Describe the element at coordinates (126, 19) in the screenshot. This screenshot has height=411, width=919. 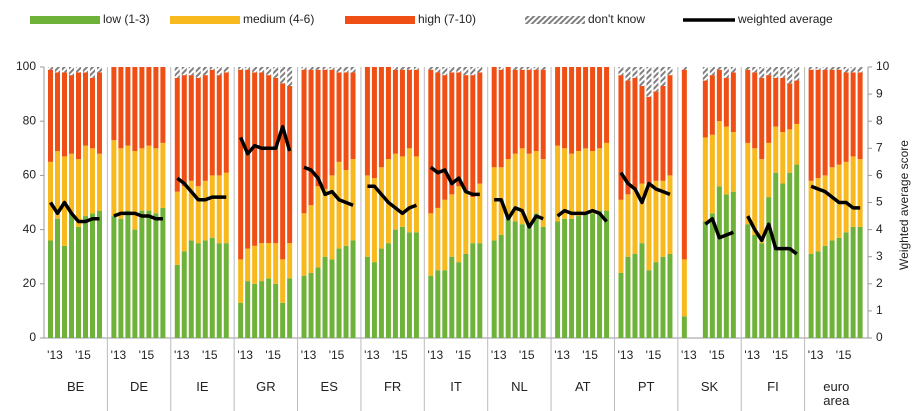
I see `legend-label: low (1-3)` at that location.